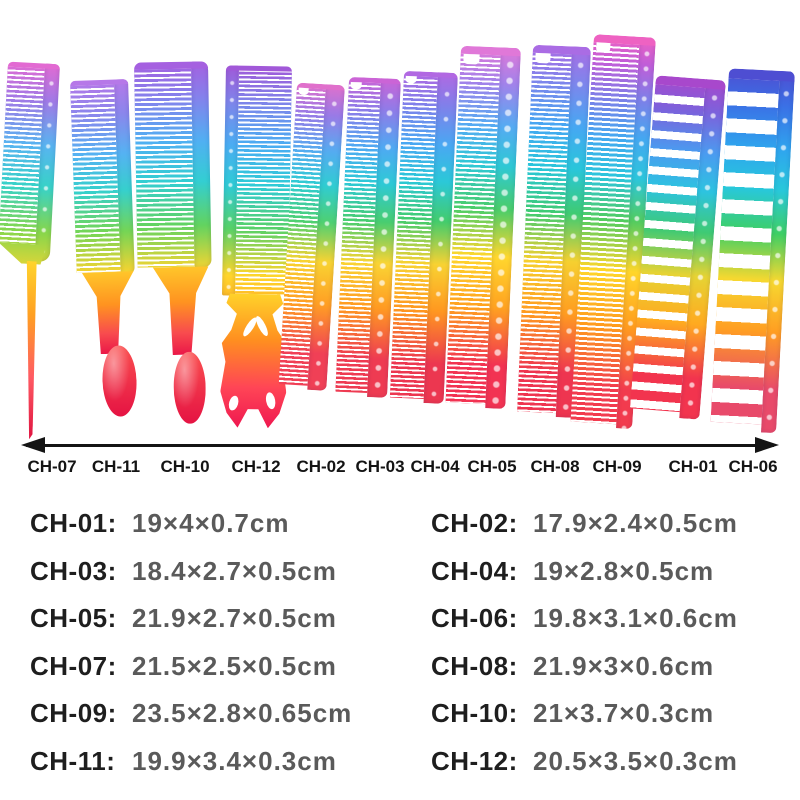 The image size is (800, 800). Describe the element at coordinates (617, 466) in the screenshot. I see `ruler-label-ch-09: CH-09` at that location.